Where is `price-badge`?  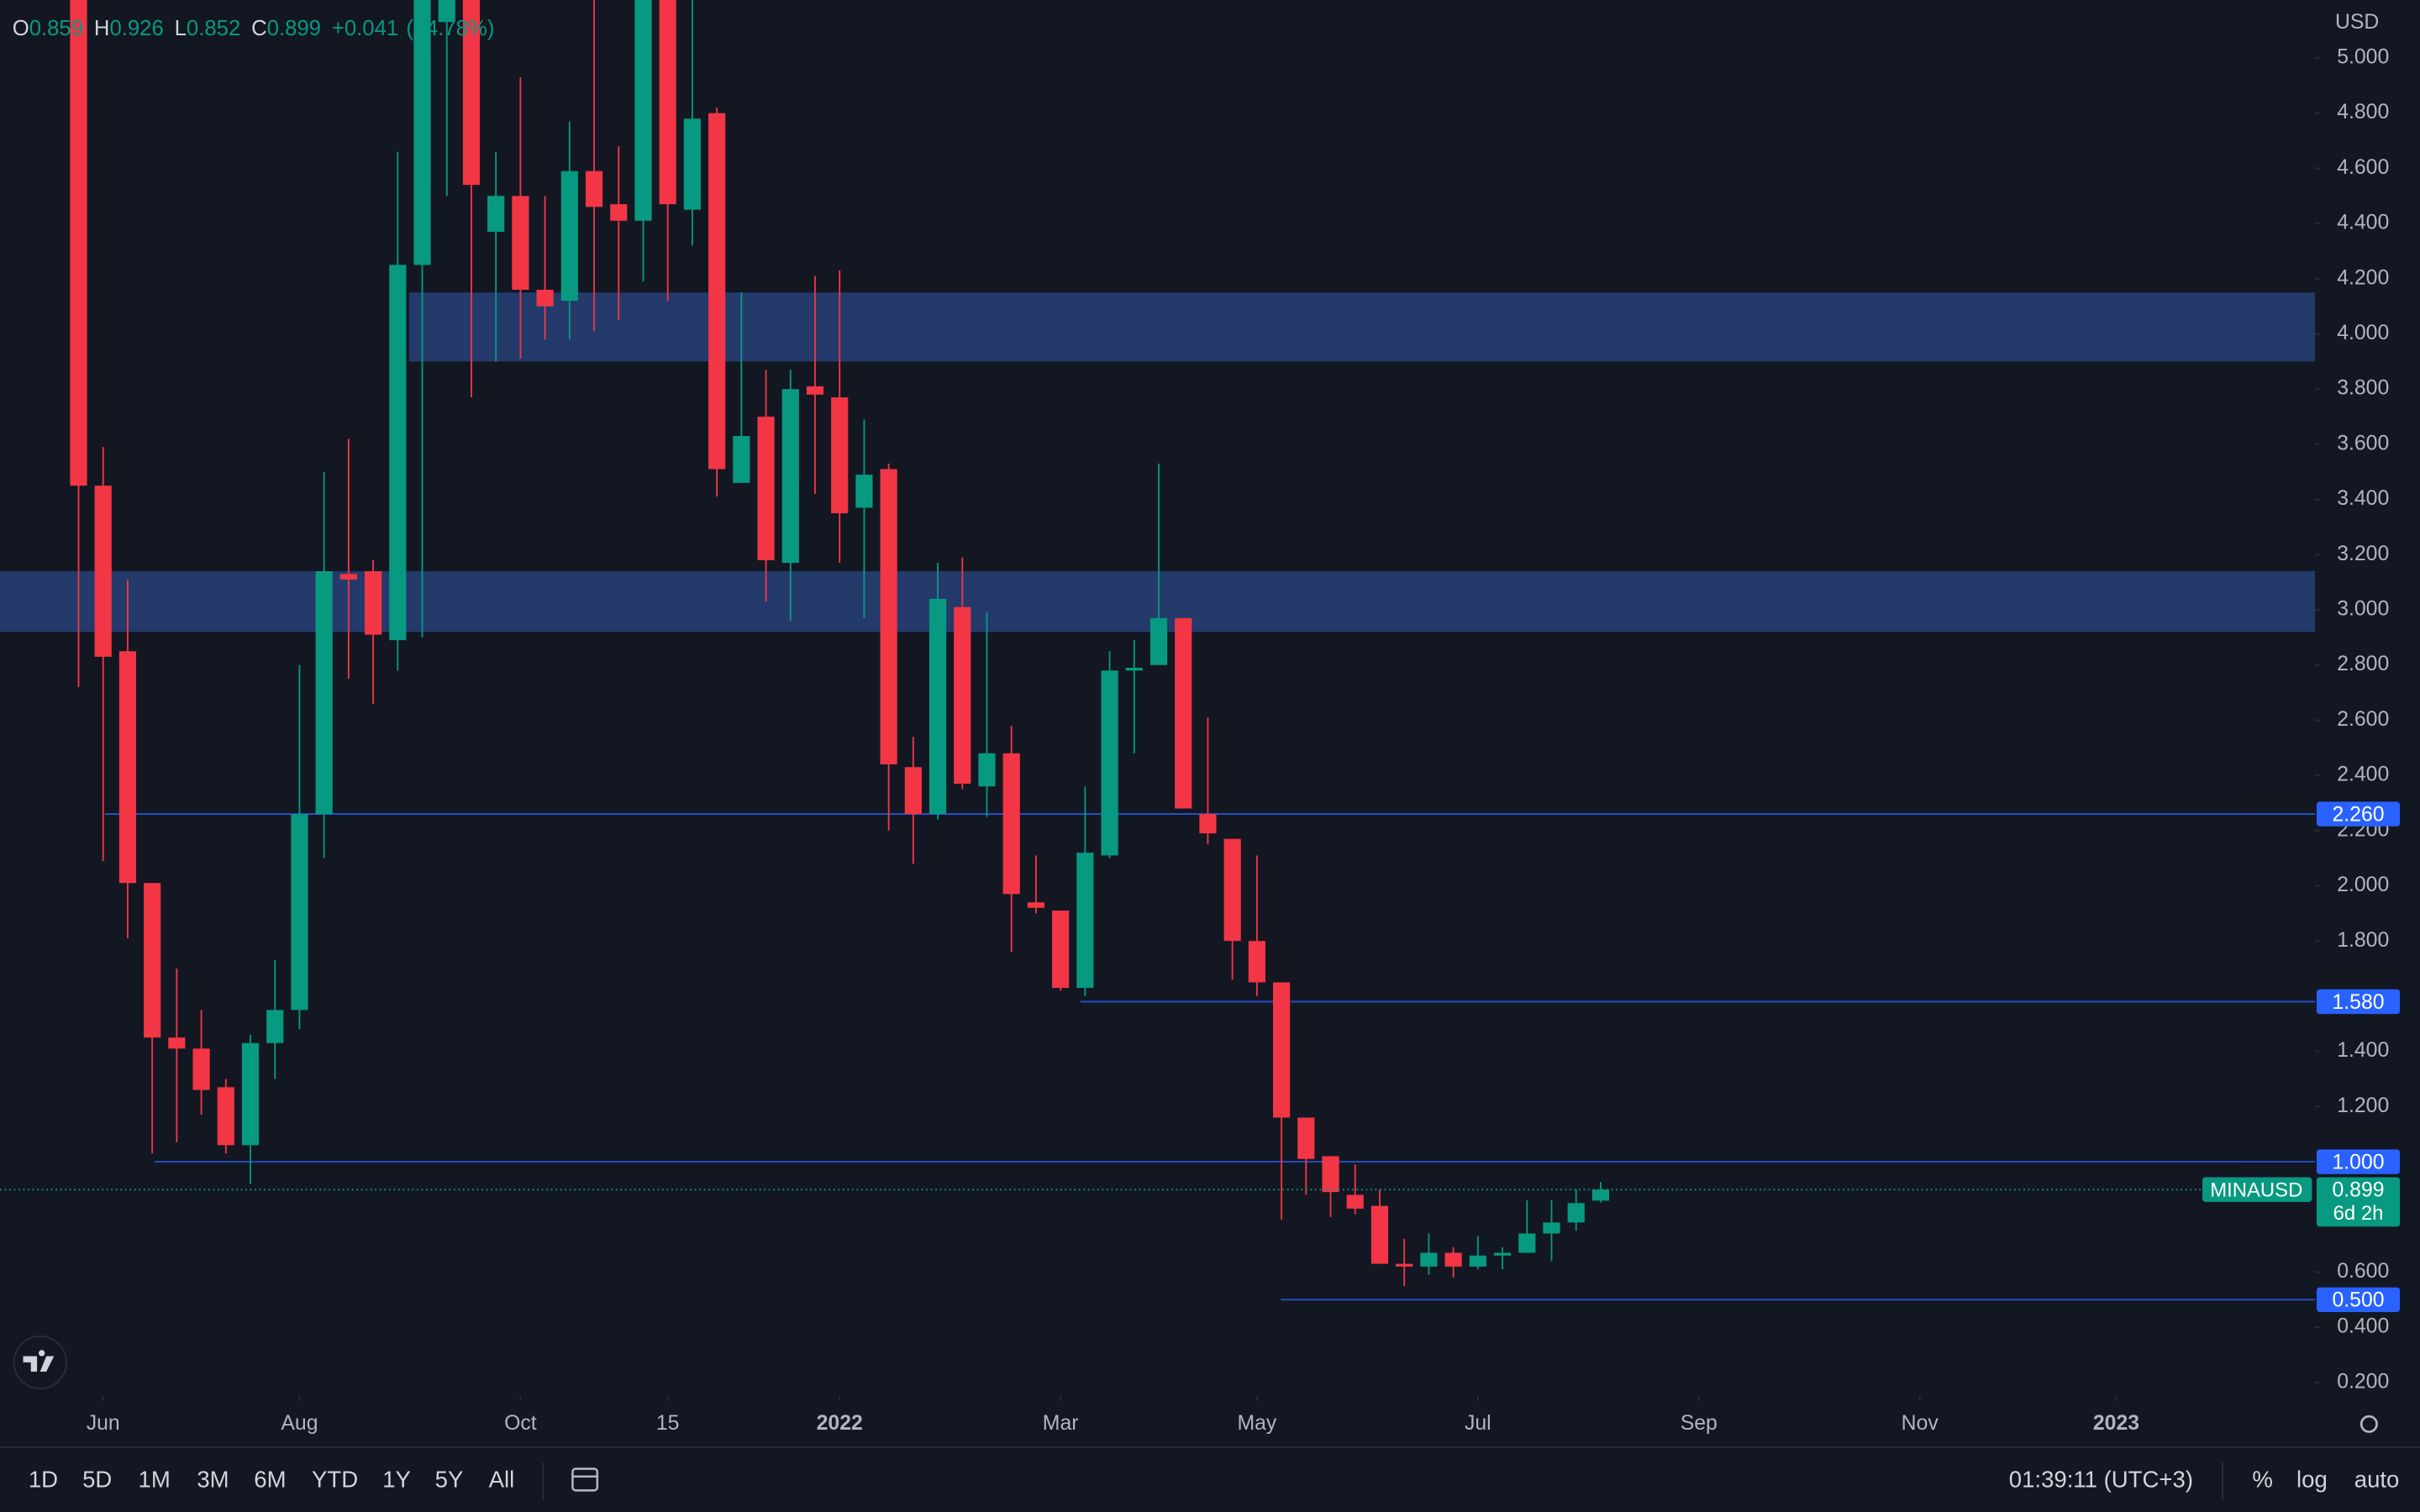 price-badge is located at coordinates (2358, 1202).